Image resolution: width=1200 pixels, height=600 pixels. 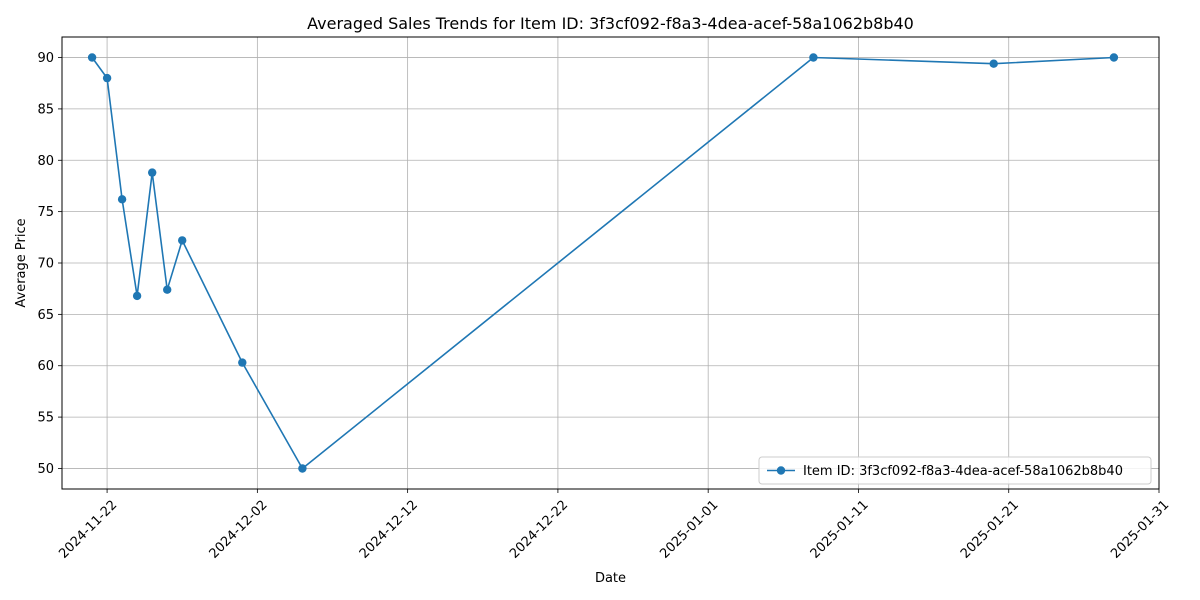 I want to click on y-tick-label: 60, so click(x=45, y=366).